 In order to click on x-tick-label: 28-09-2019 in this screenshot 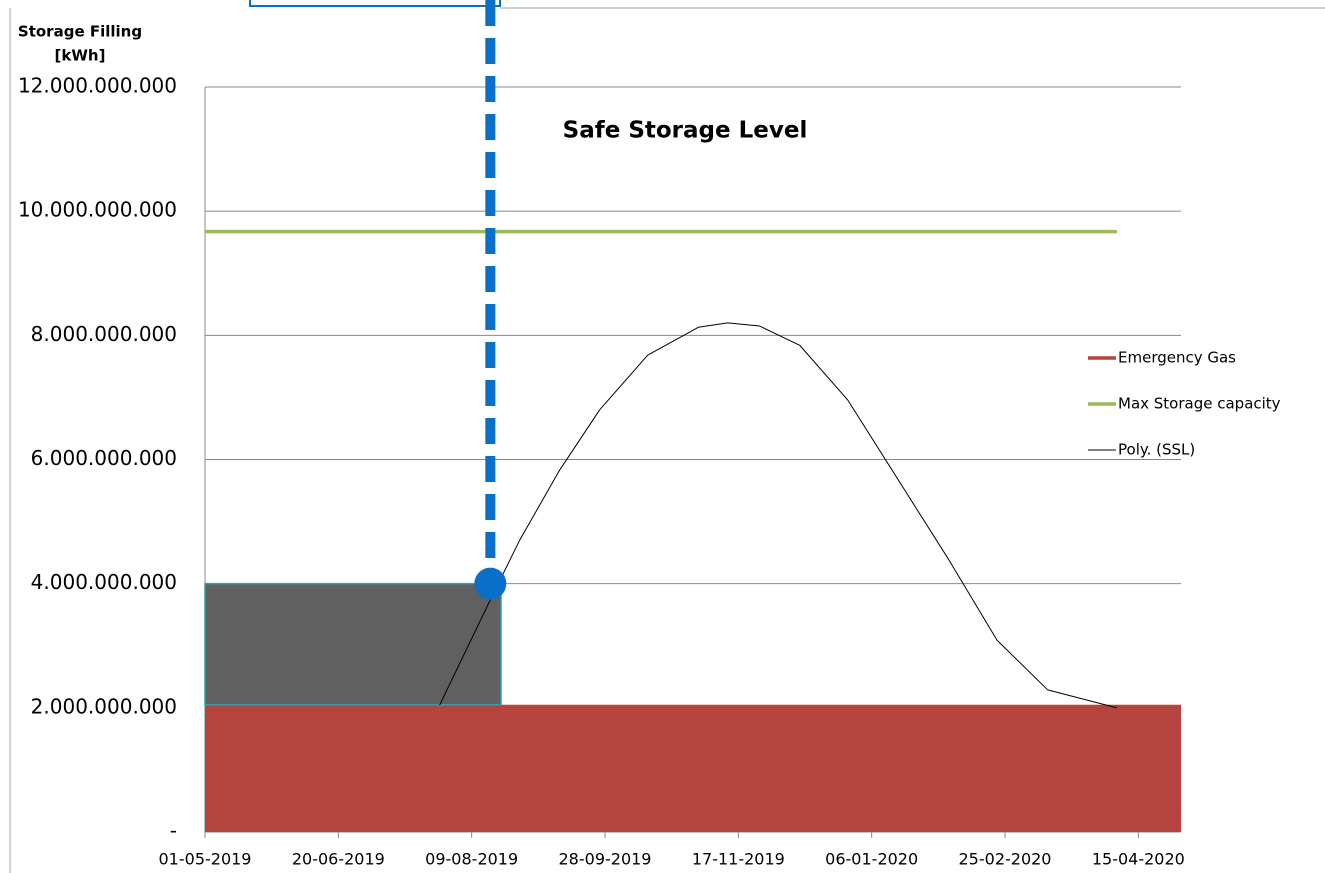, I will do `click(605, 859)`.